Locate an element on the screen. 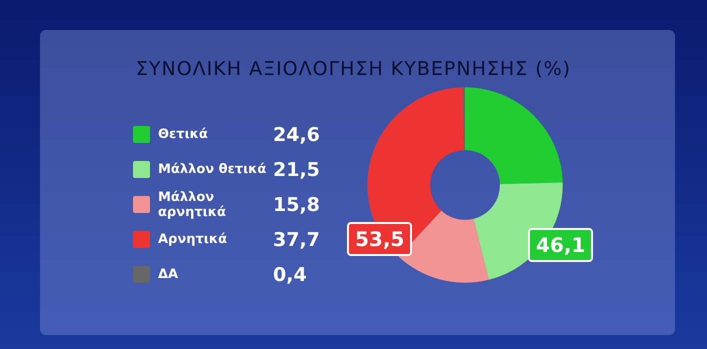 The image size is (707, 349). data-label: 0,4 is located at coordinates (290, 275).